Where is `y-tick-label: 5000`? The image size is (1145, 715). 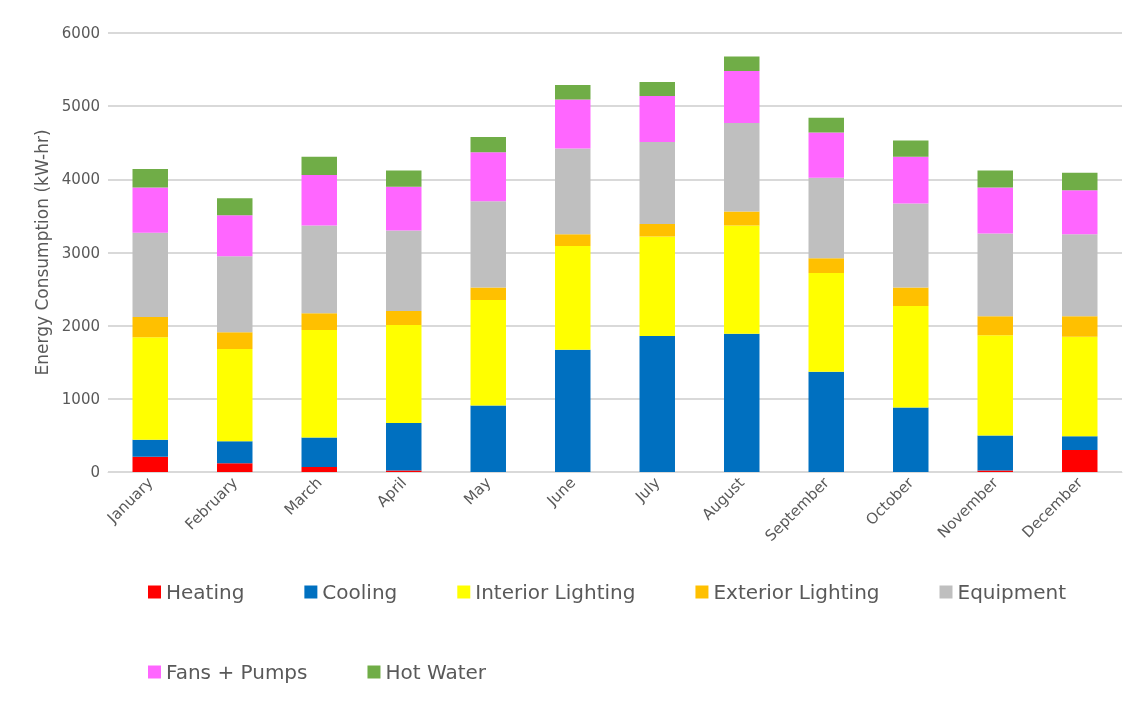
y-tick-label: 5000 is located at coordinates (80, 106).